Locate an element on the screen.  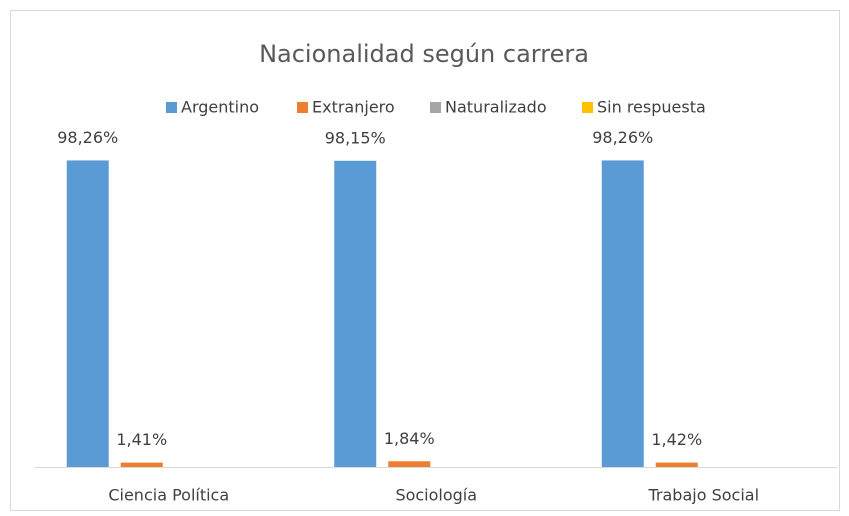
x-tick-label: Trabajo Social is located at coordinates (703, 495).